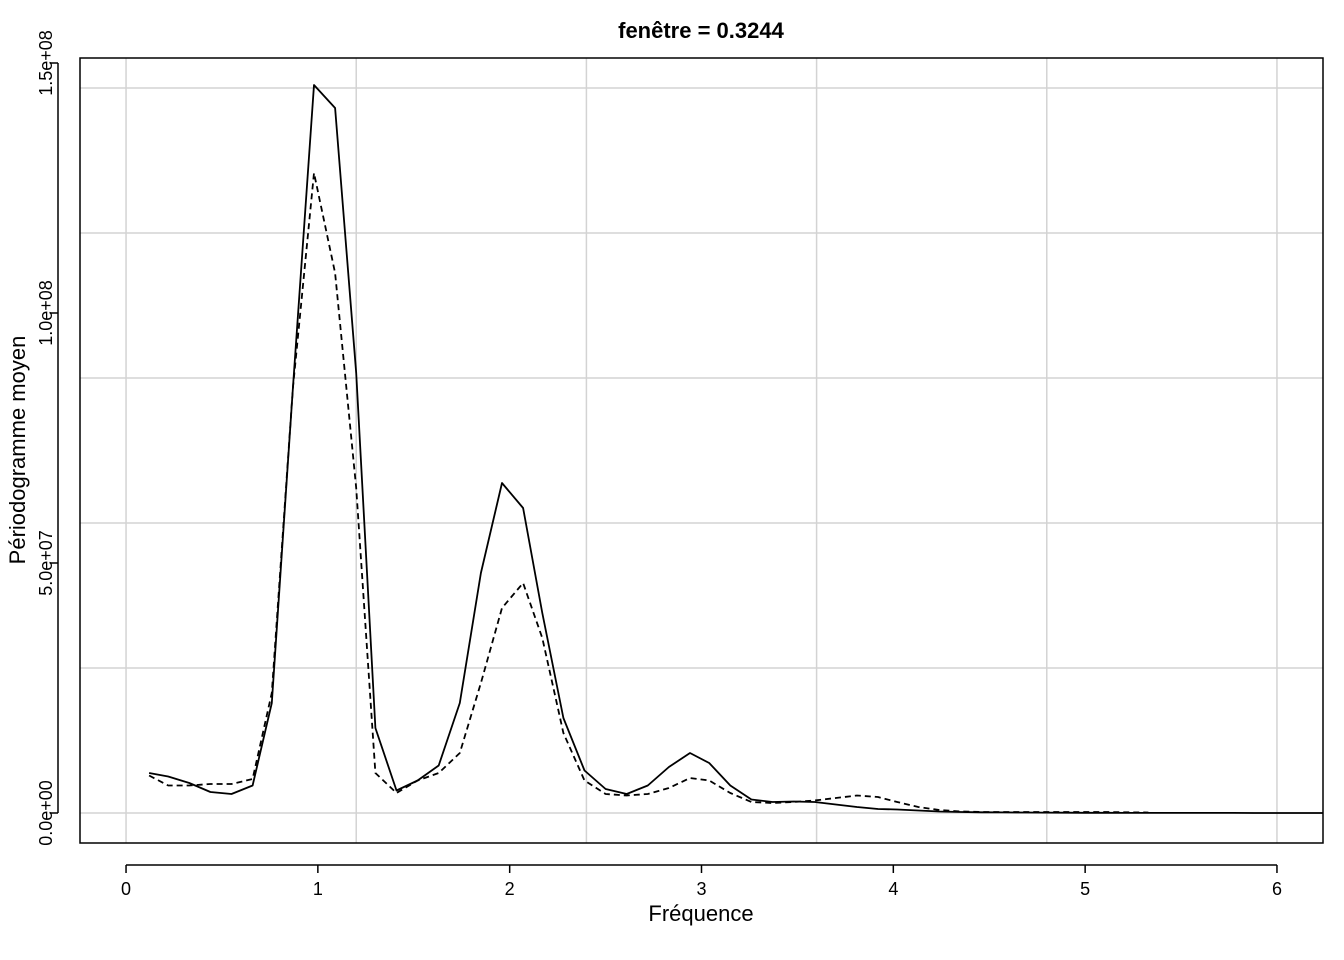  I want to click on x-axis-label: Fréquence, so click(700, 913).